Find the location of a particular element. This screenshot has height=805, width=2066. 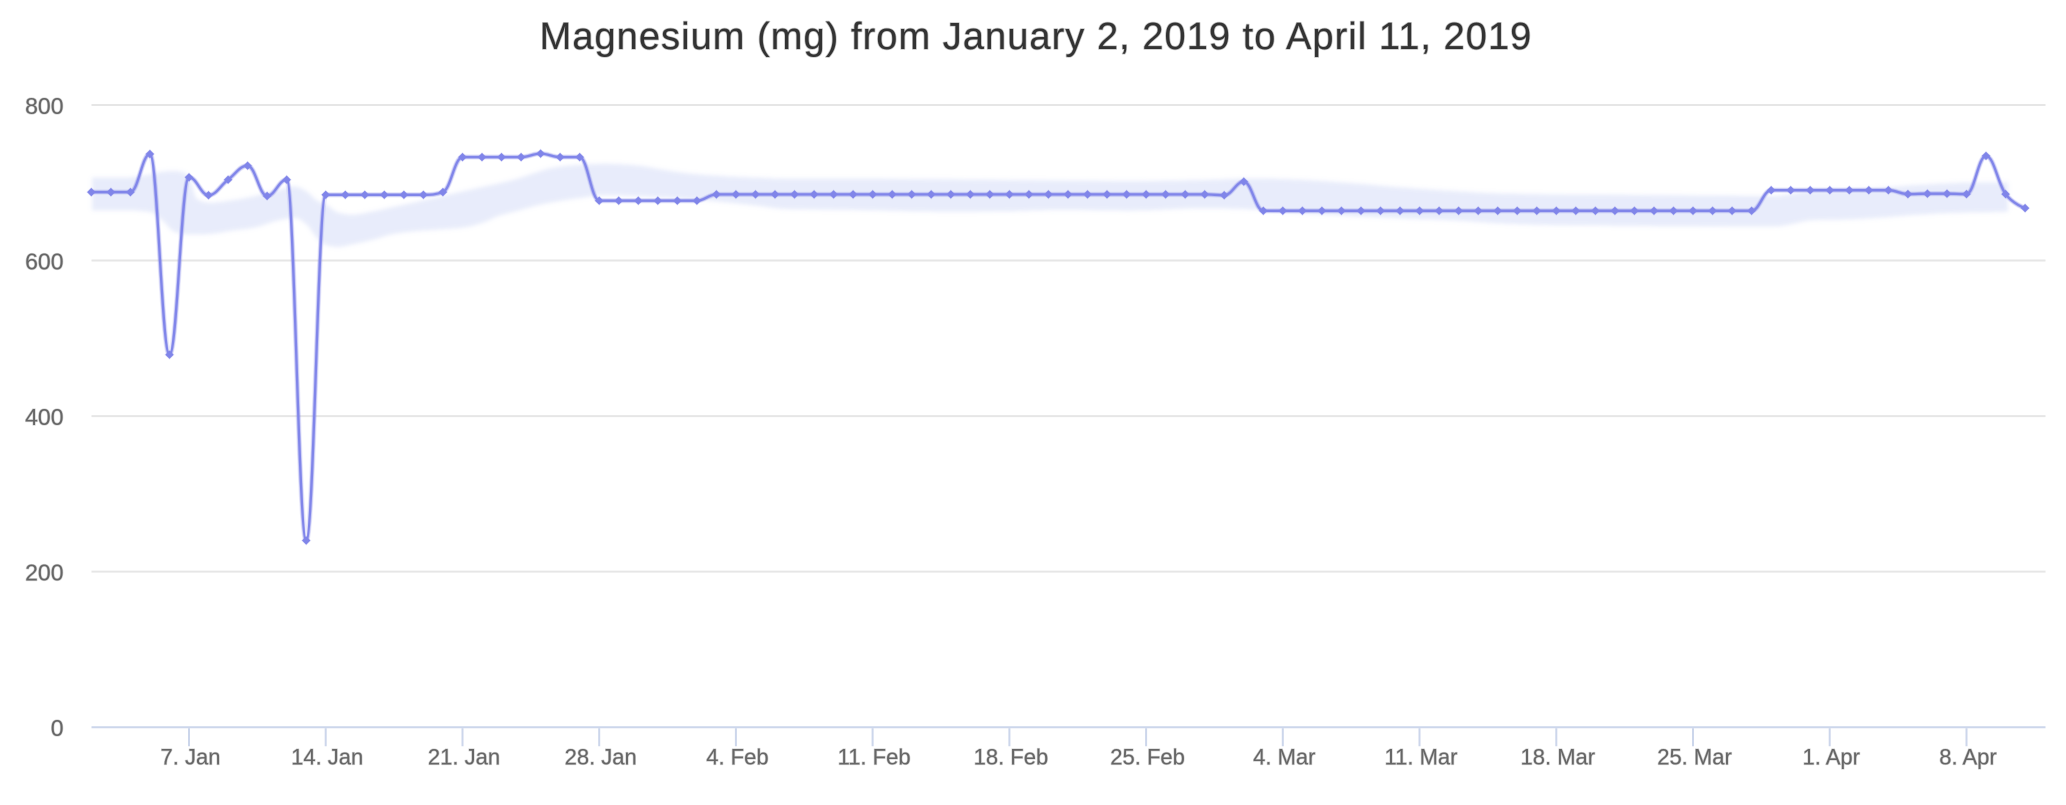

svg-text: 28. Jan is located at coordinates (601, 757).